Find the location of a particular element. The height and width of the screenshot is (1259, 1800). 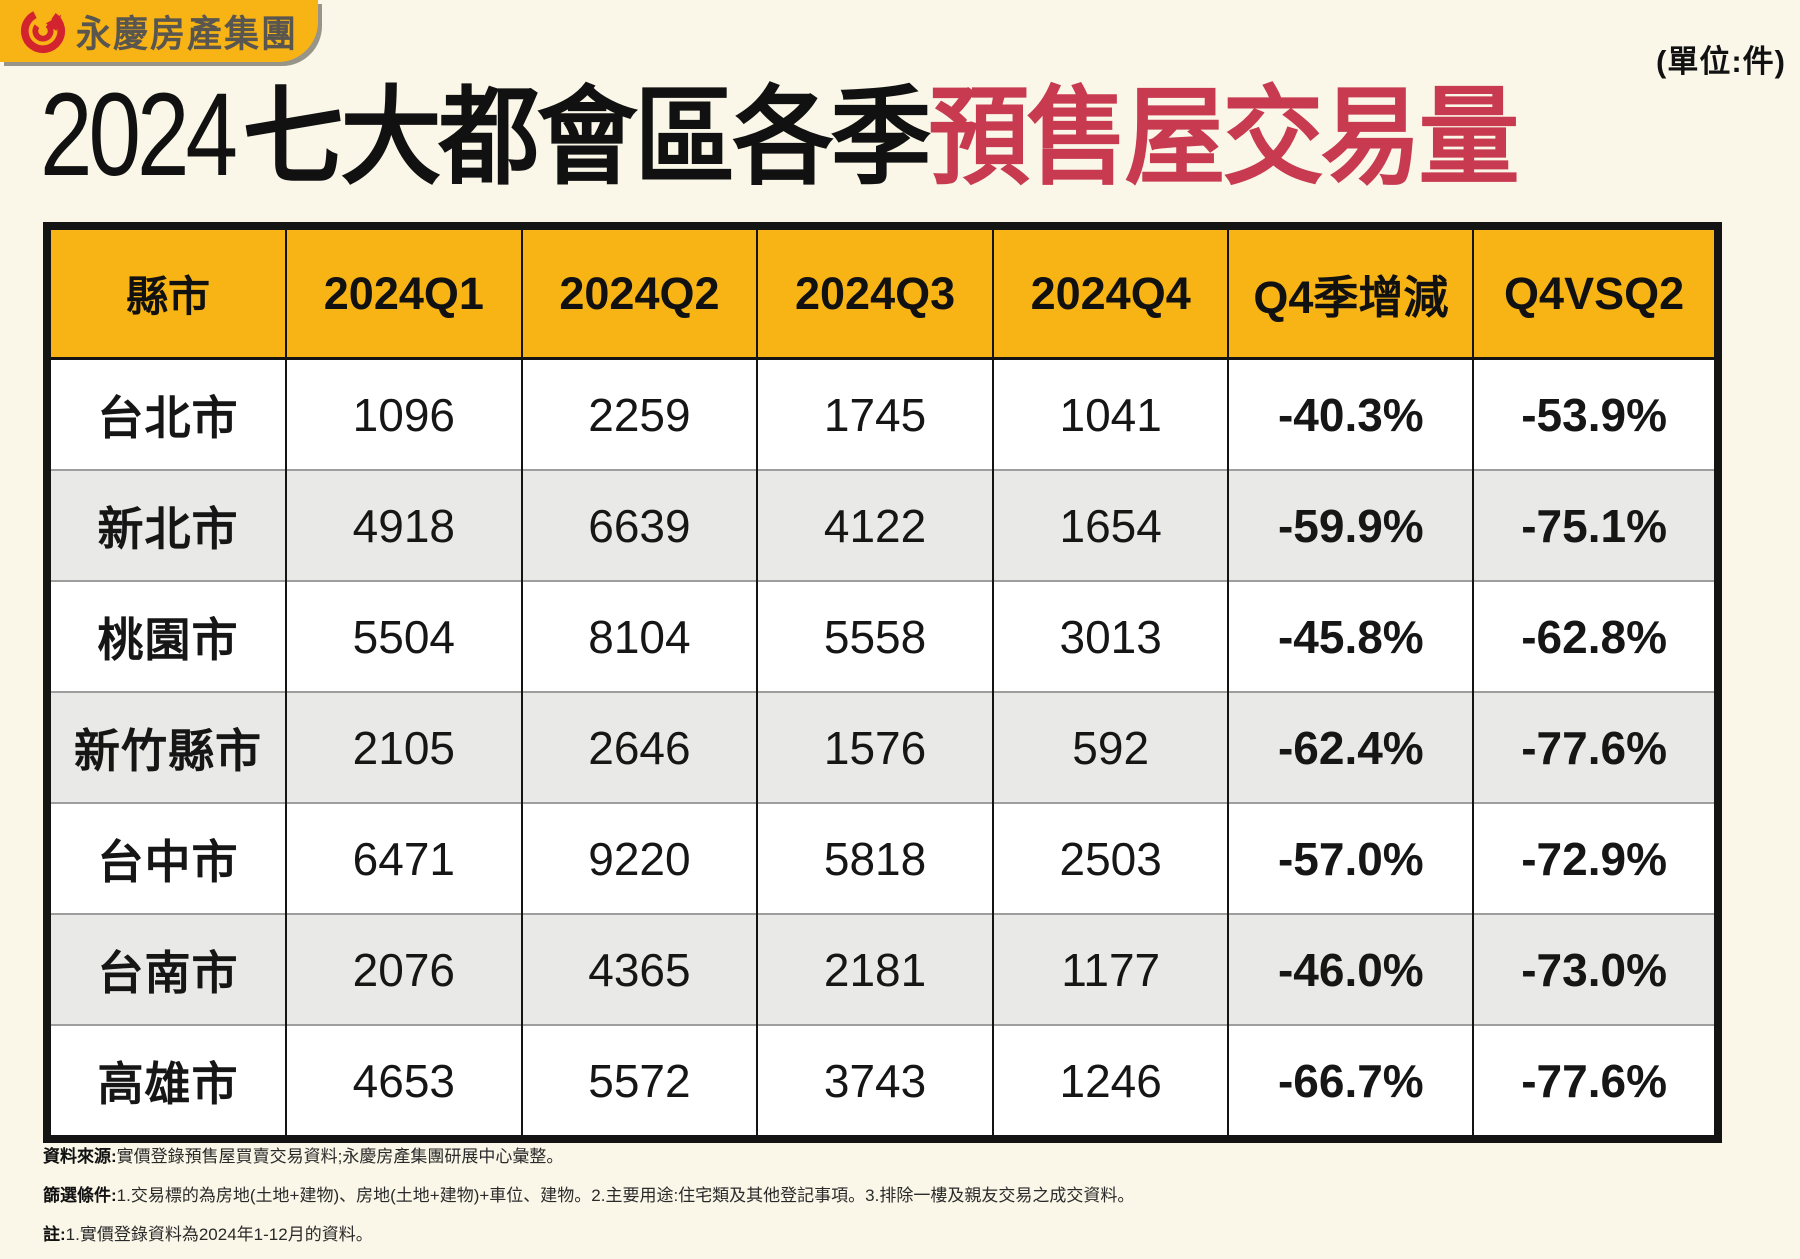

table-row: 新竹縣市 2105 2646 1576 592 -62.4% -77.6% is located at coordinates (882, 747).